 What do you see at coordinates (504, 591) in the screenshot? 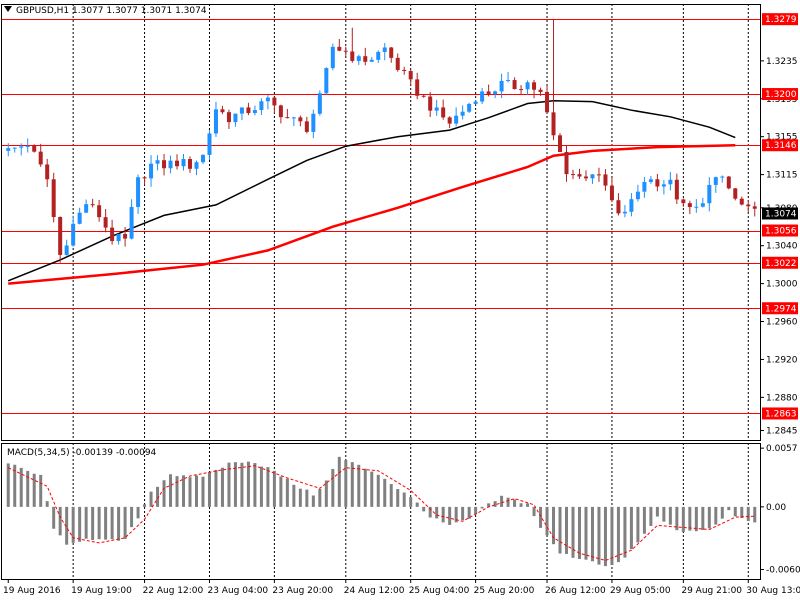
I see `time-tick-label: 25 Aug 20:00` at bounding box center [504, 591].